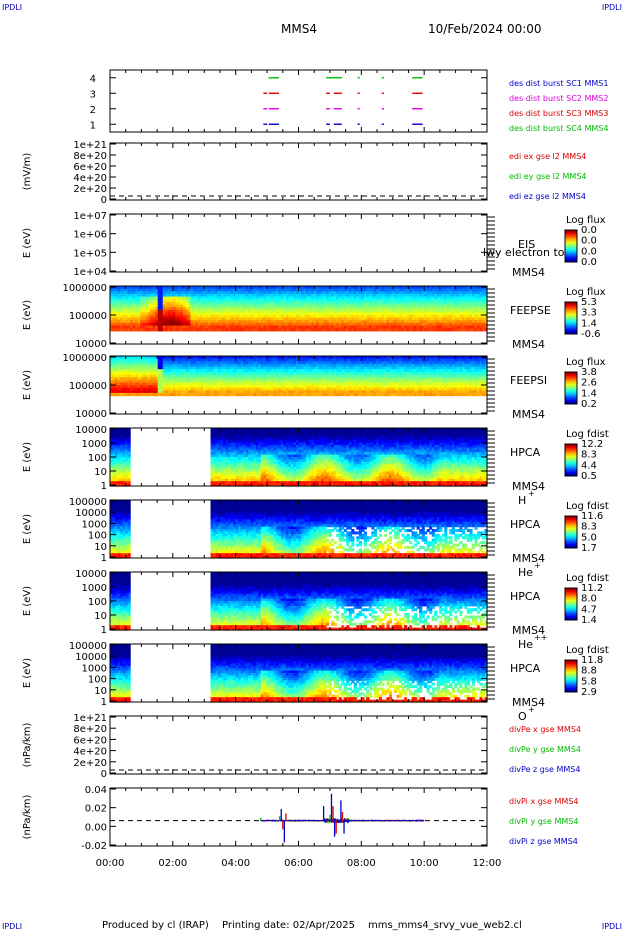 This screenshot has height=934, width=630. What do you see at coordinates (589, 465) in the screenshot?
I see `colorbar-tick-label: 4.4` at bounding box center [589, 465].